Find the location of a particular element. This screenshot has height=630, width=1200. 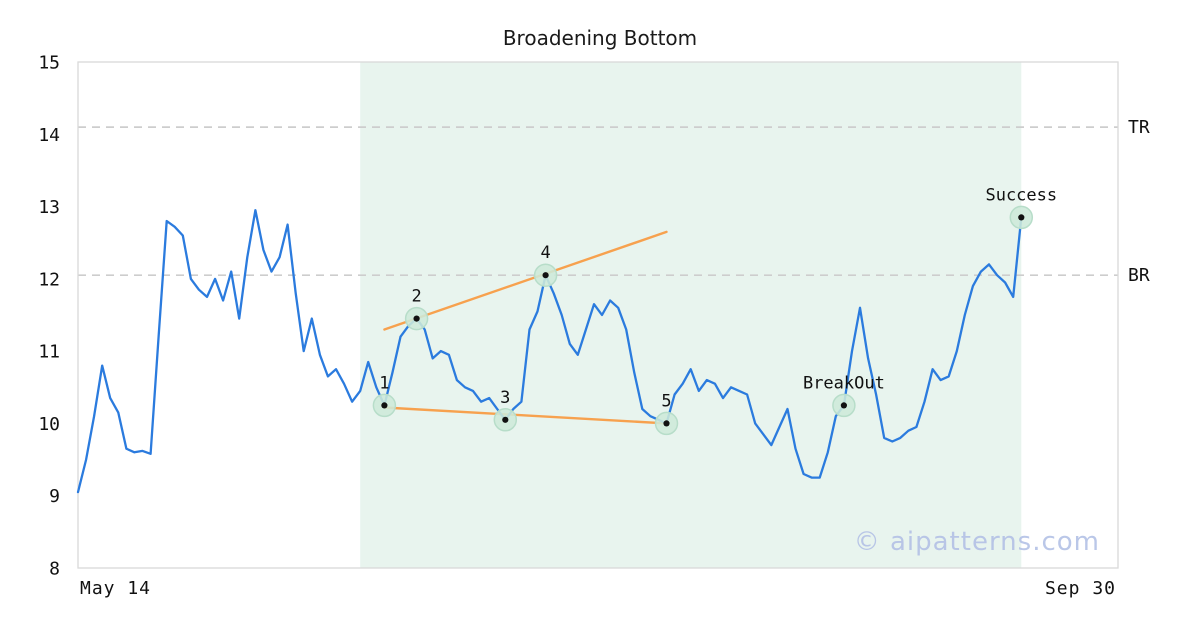

y-tick-label: 8 is located at coordinates (54, 569).